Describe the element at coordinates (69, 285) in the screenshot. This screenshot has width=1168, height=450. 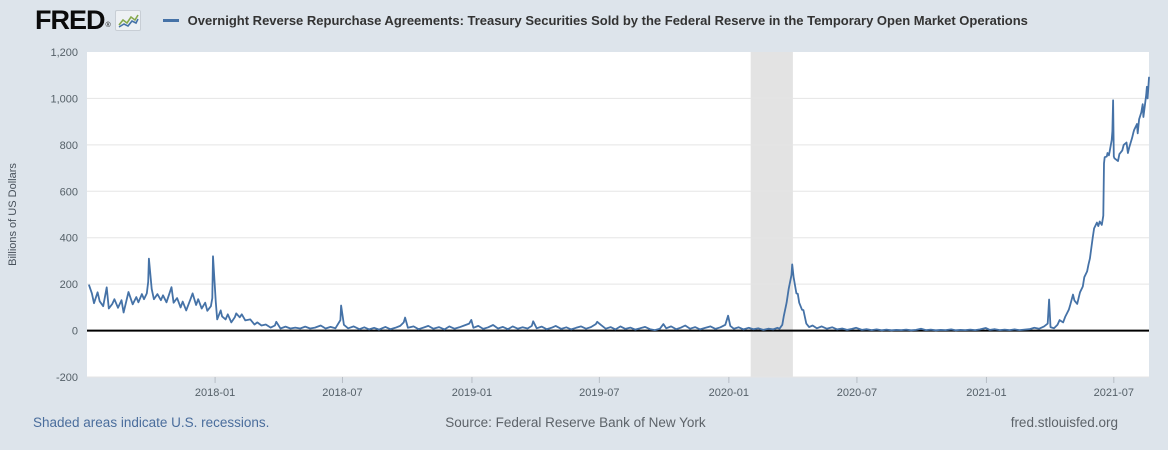
I see `y-tick-label: 200` at that location.